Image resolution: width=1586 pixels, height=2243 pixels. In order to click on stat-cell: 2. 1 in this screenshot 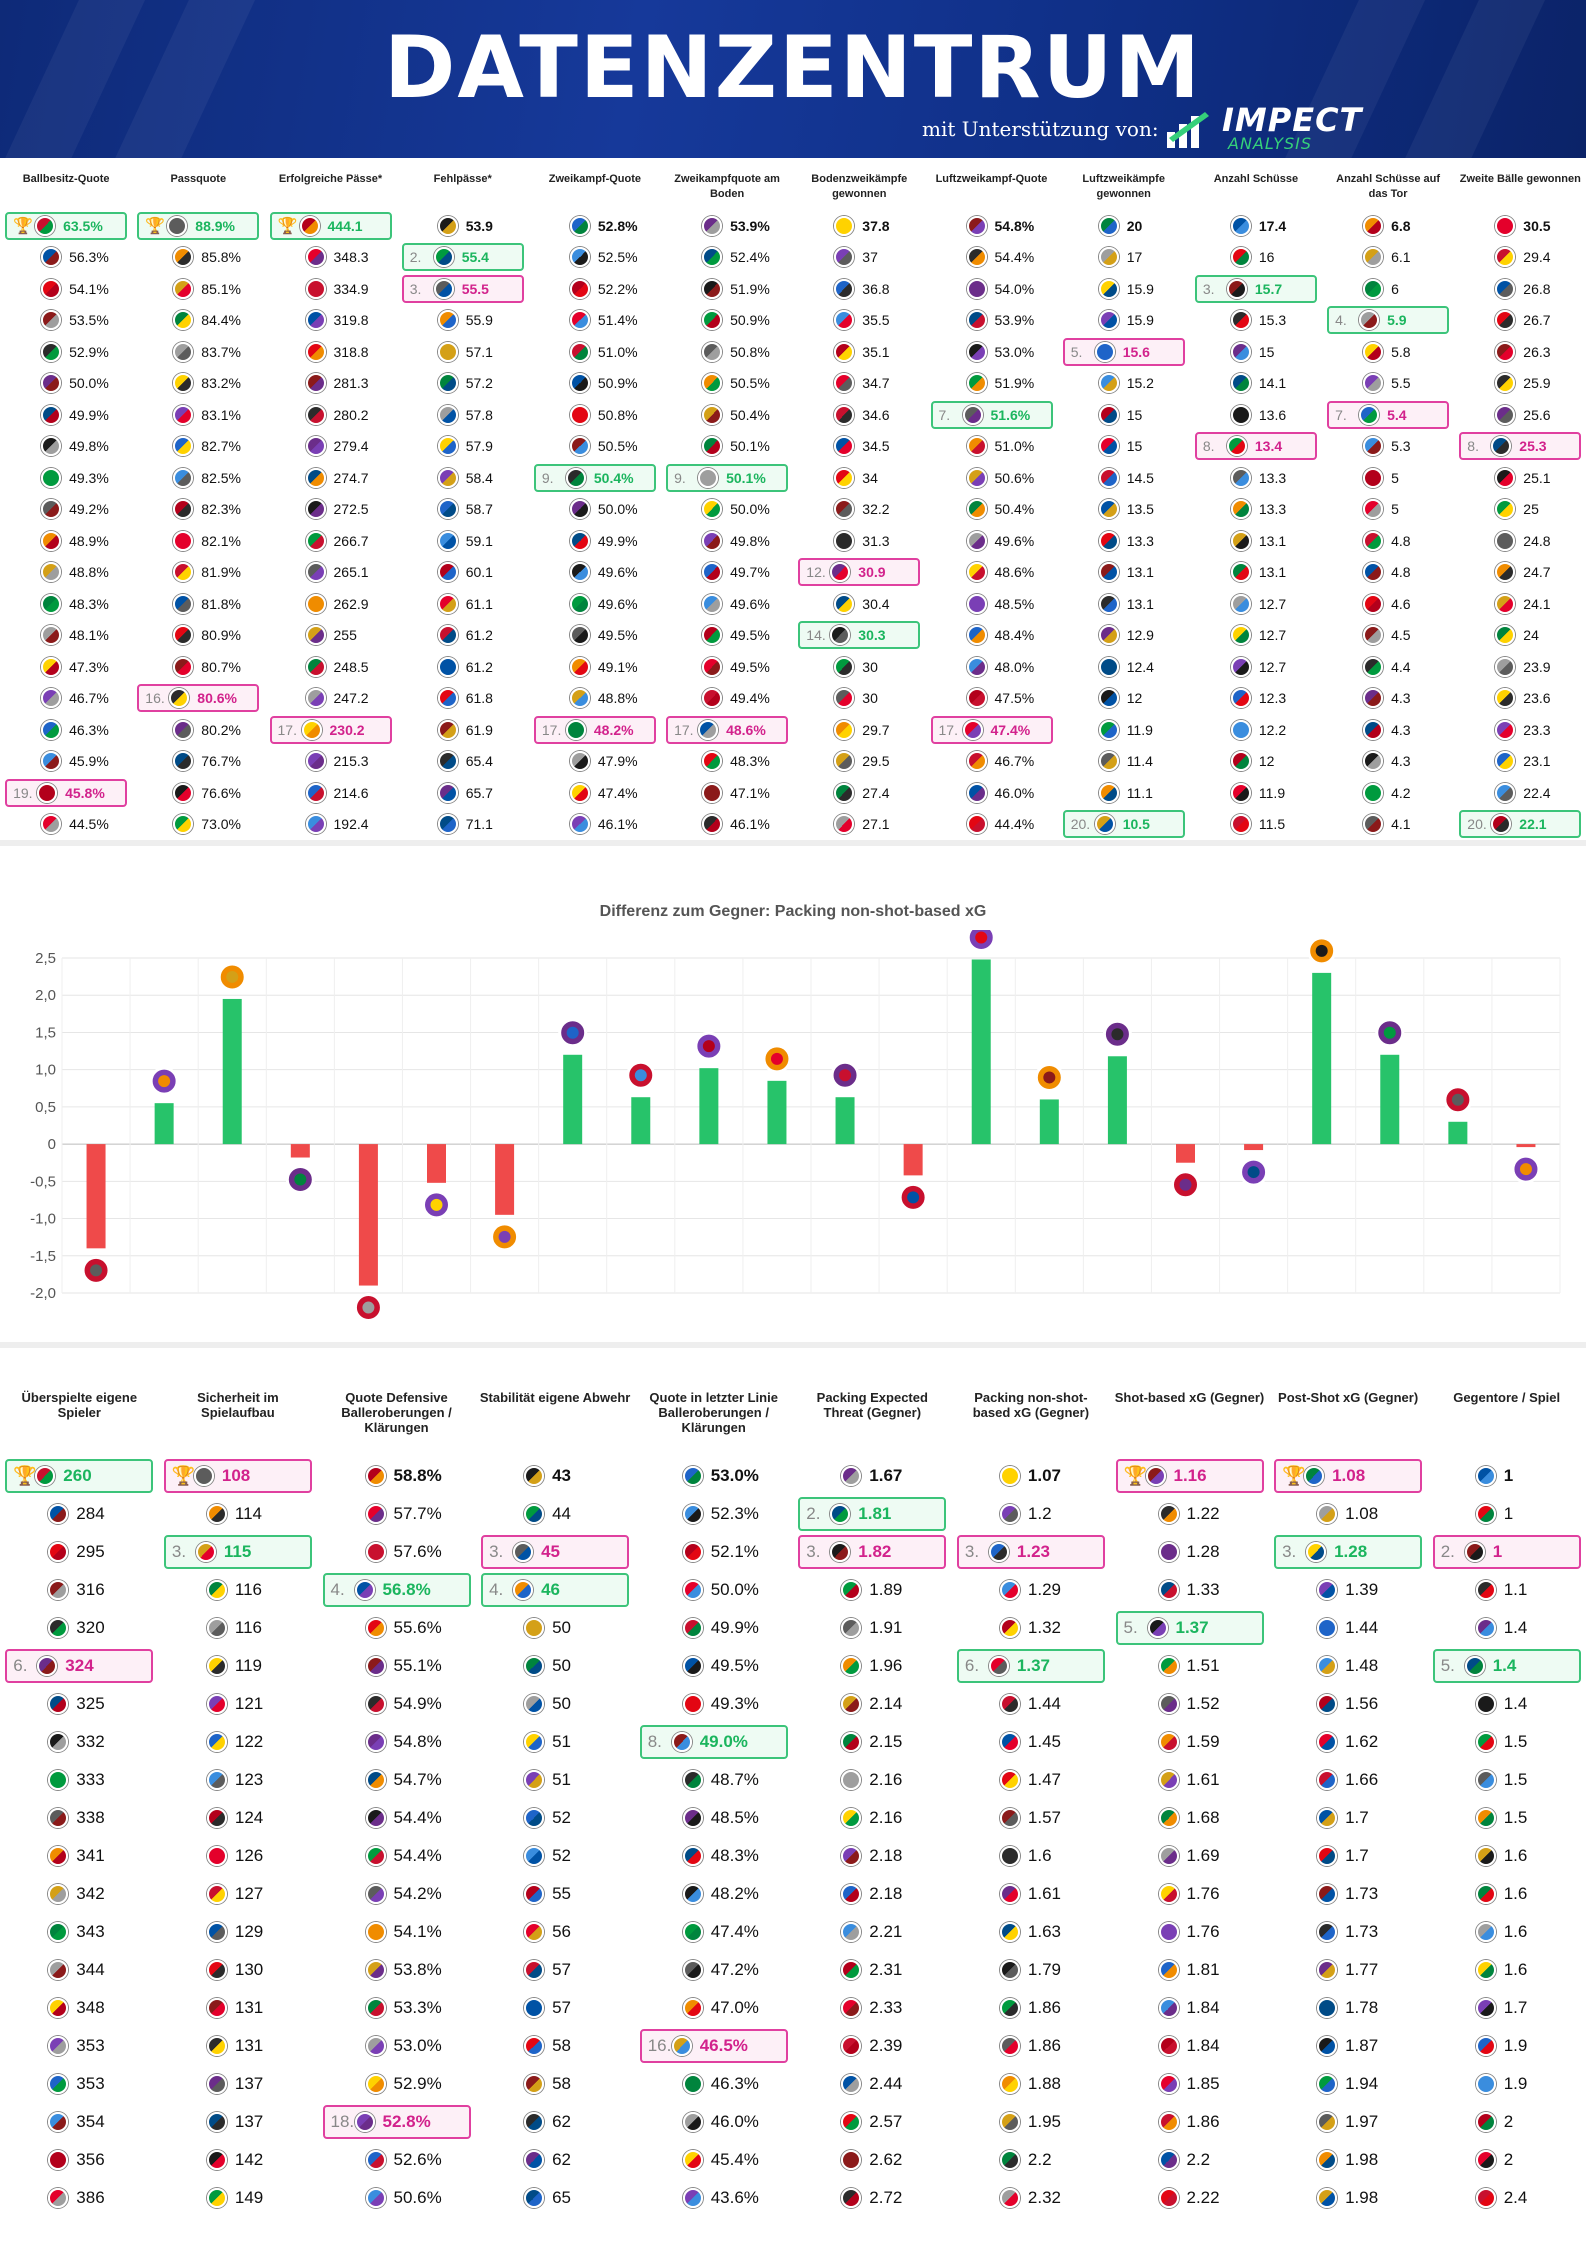, I will do `click(1506, 1552)`.